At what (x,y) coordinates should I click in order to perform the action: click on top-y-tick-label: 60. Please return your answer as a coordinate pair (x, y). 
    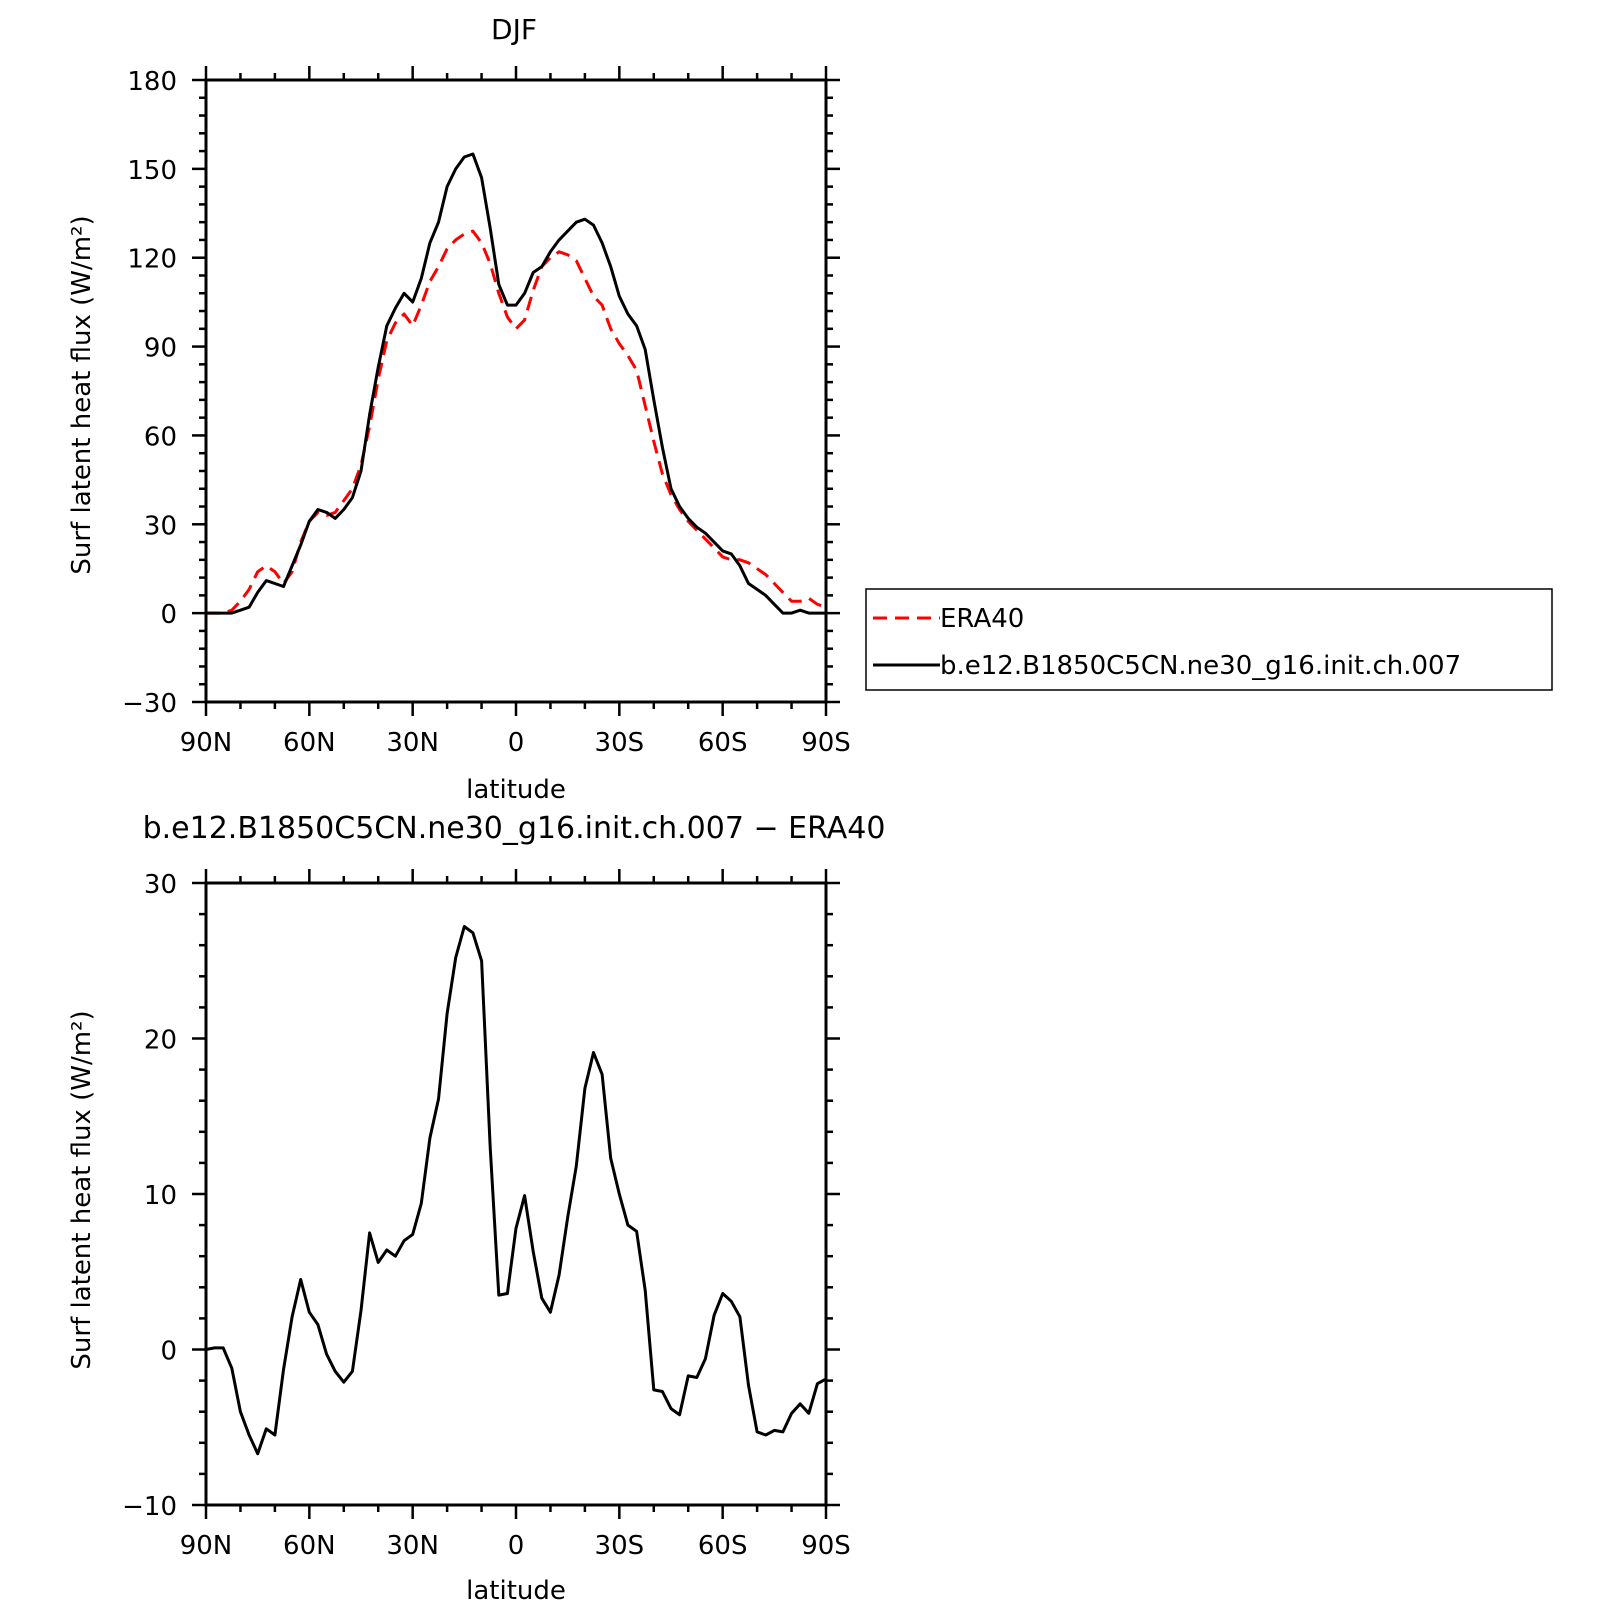
    Looking at the image, I should click on (160, 437).